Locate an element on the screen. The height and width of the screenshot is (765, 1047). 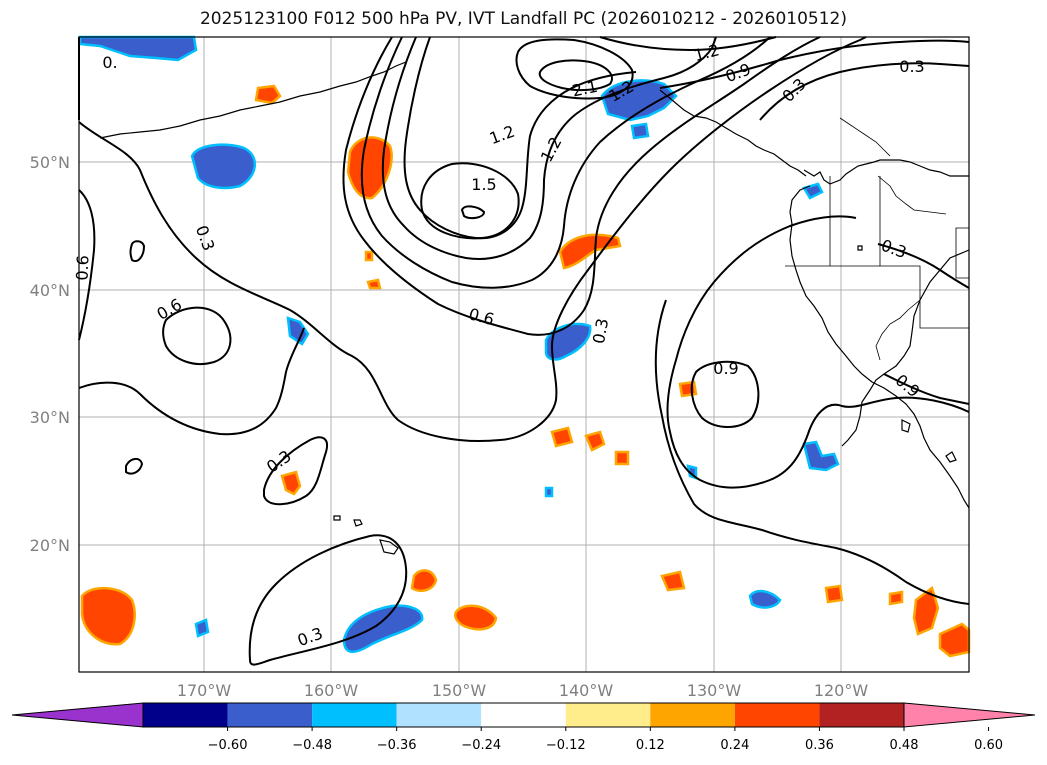
lat-label-20n: 20°N is located at coordinates (50, 545).